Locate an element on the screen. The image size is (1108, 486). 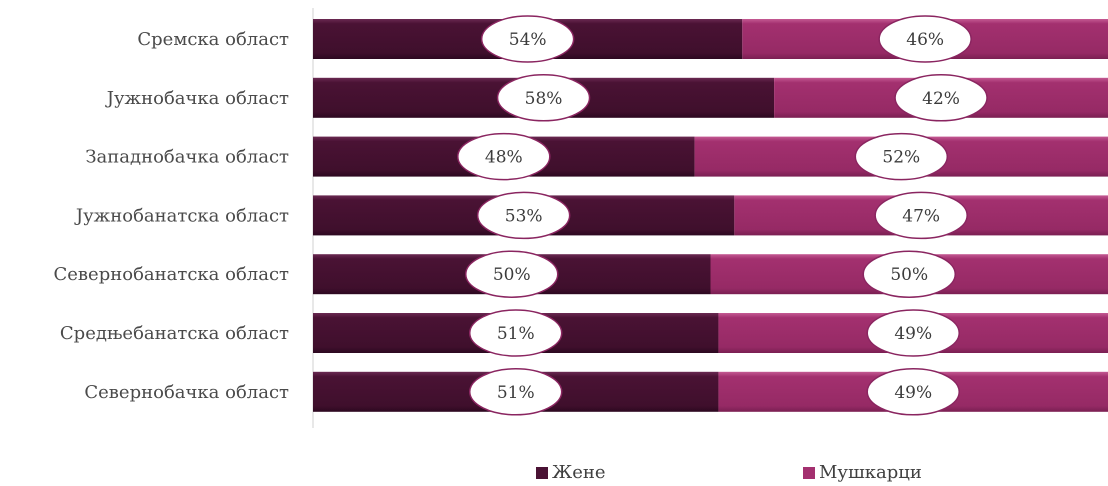
data-label-women: 53% is located at coordinates (524, 216).